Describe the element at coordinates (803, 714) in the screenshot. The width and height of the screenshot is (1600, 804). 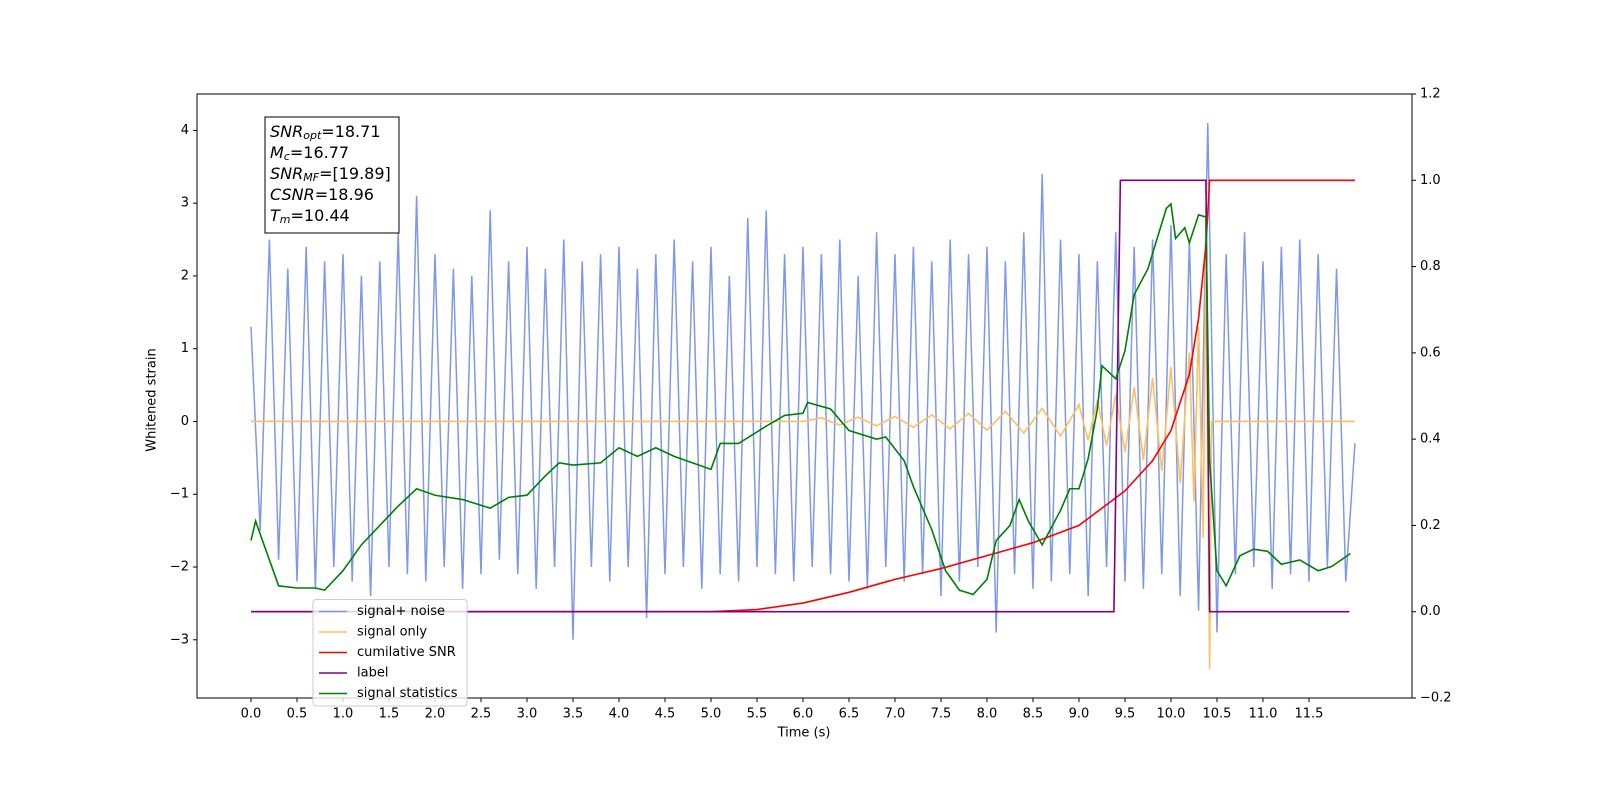
I see `x-tick-label: 6.0` at that location.